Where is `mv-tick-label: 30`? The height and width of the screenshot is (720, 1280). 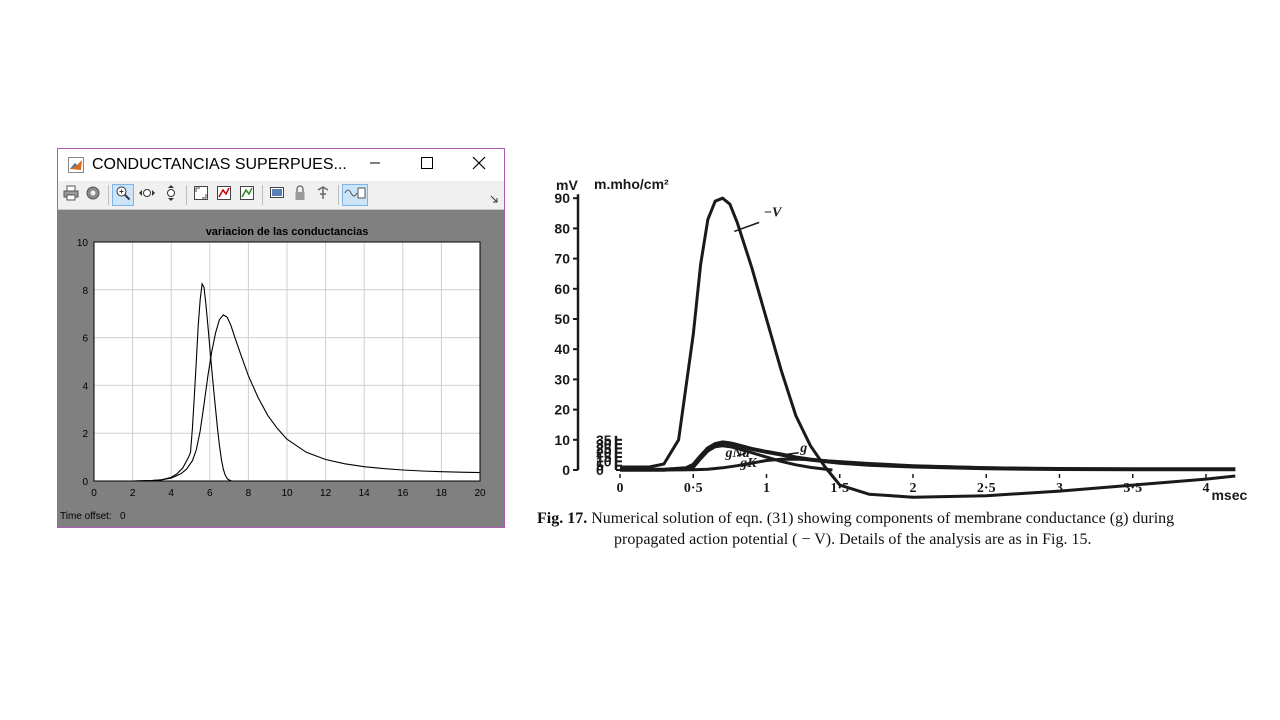 mv-tick-label: 30 is located at coordinates (562, 379).